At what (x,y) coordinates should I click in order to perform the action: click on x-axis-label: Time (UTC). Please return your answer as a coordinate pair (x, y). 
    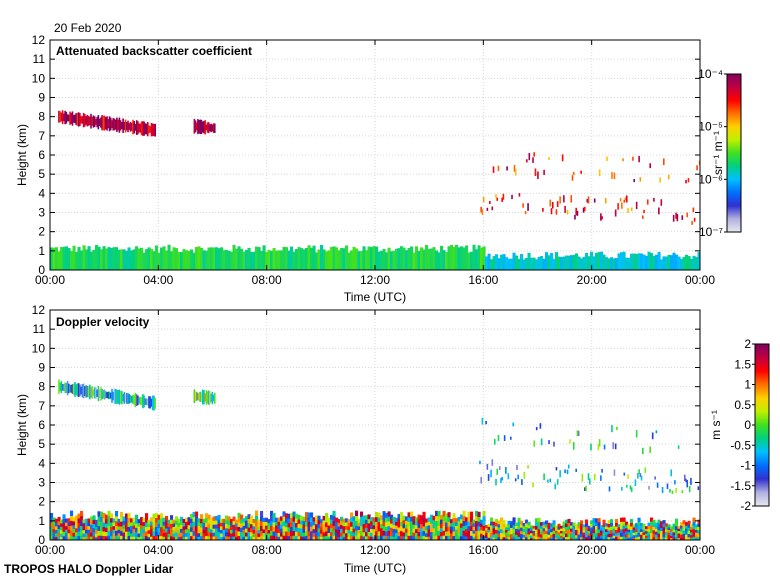
    Looking at the image, I should click on (375, 297).